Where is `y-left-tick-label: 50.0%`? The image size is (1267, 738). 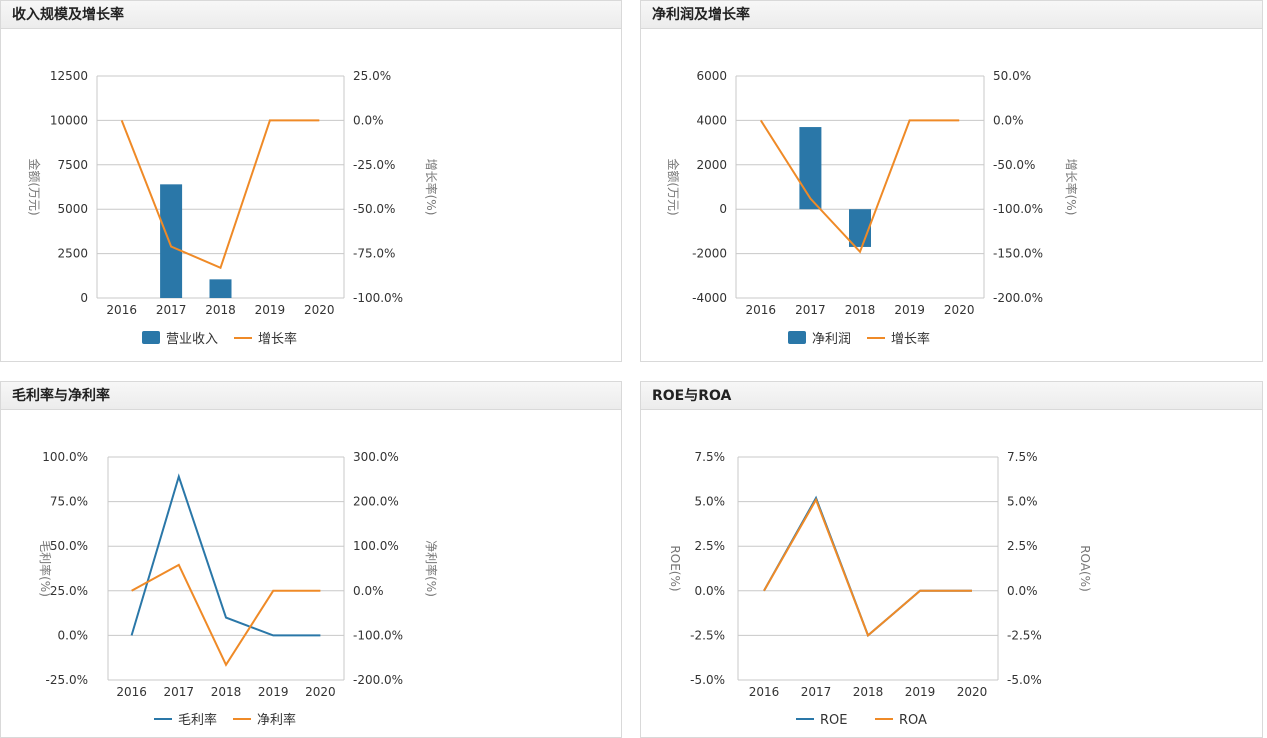
y-left-tick-label: 50.0% is located at coordinates (69, 546).